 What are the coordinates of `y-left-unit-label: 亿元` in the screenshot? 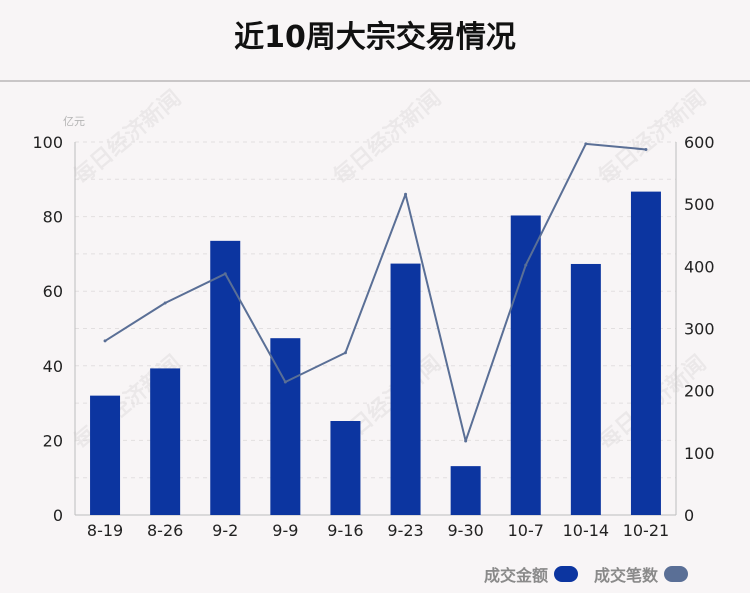 It's located at (74, 121).